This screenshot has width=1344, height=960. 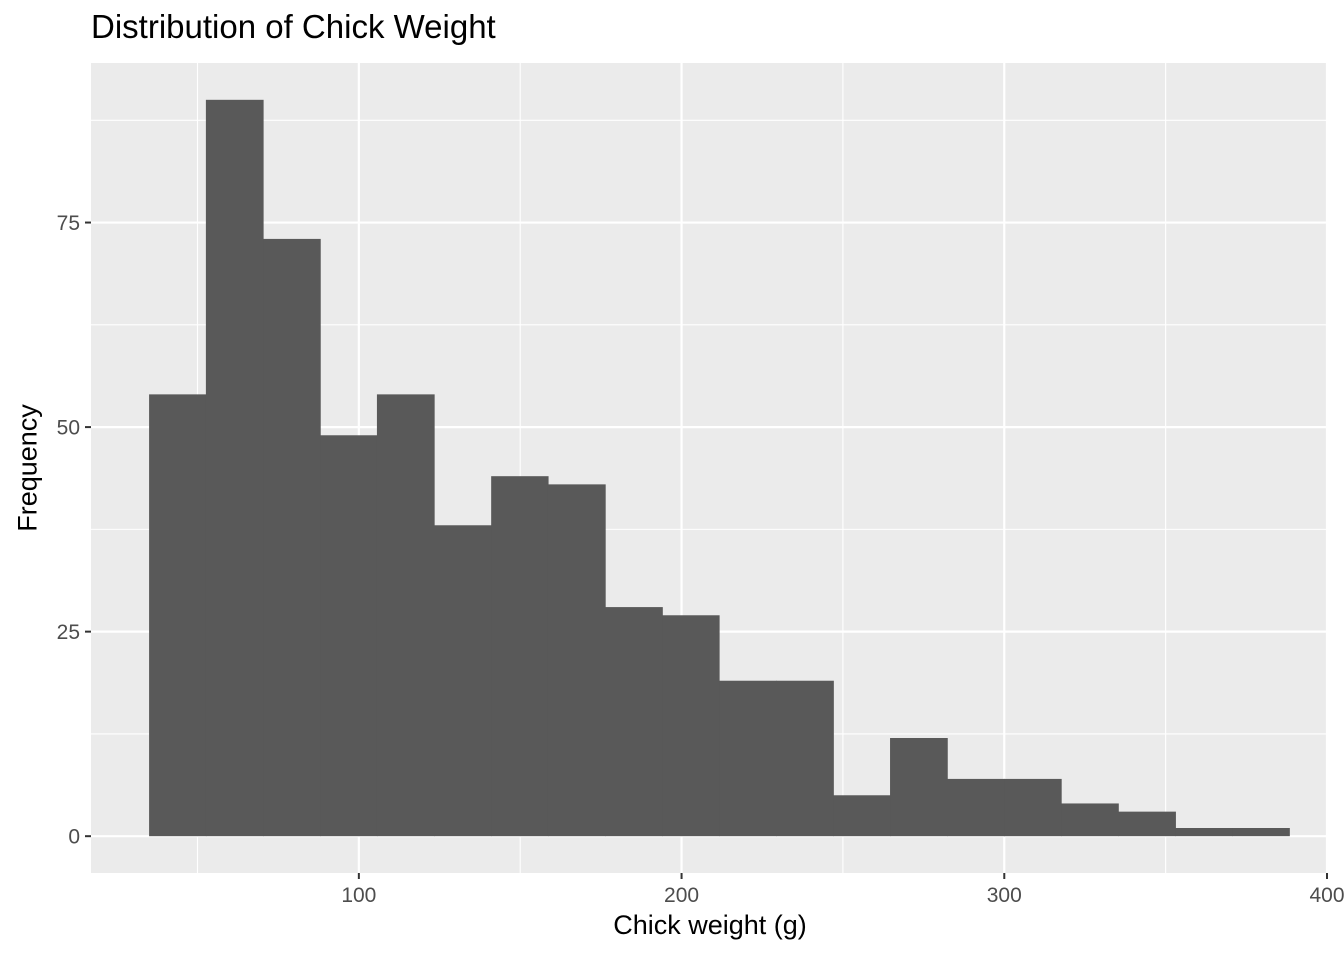 I want to click on x-axis: 100 200 300 400, so click(x=842, y=890).